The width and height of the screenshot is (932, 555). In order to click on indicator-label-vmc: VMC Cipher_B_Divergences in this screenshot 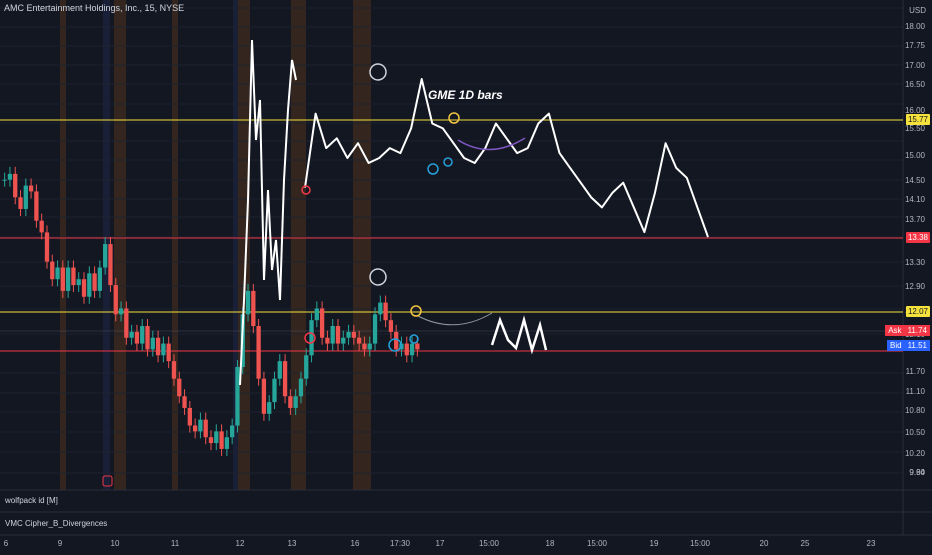, I will do `click(56, 523)`.